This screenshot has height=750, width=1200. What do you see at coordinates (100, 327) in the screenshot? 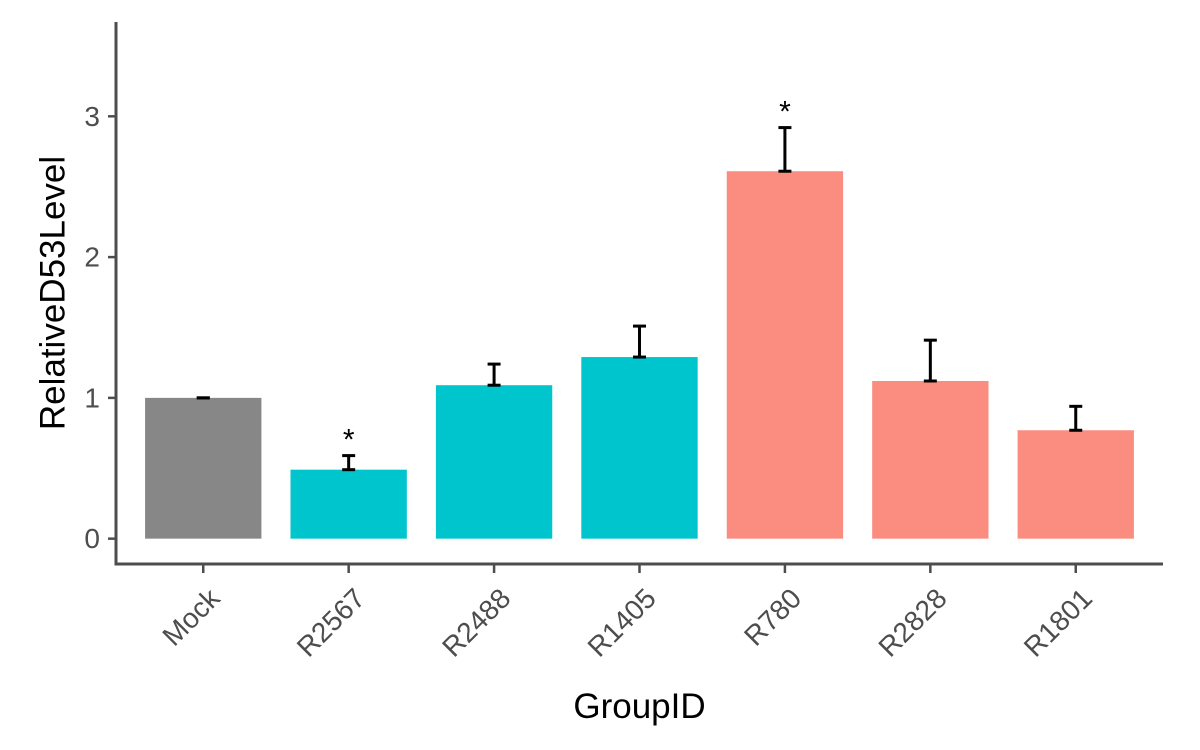
I see `y-axis-ticks: 0 1 2 3` at bounding box center [100, 327].